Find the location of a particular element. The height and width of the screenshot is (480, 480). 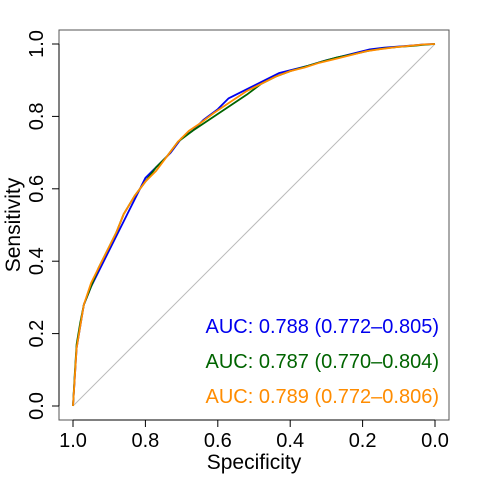

x-tick-label: 0.2 is located at coordinates (363, 441).